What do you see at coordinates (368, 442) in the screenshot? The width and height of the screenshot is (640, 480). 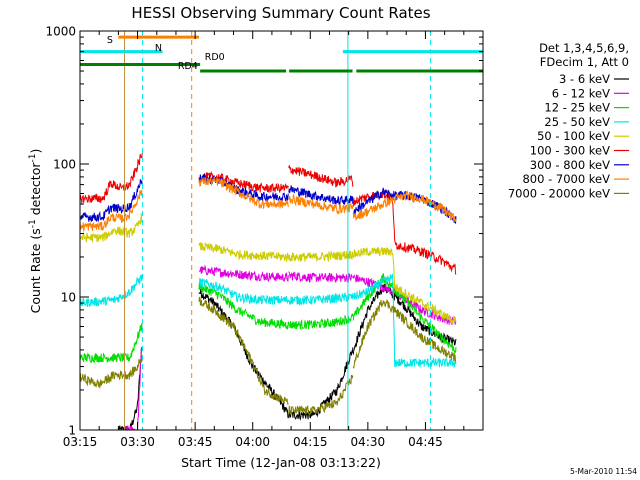 I see `x-tick-label: 04:30` at bounding box center [368, 442].